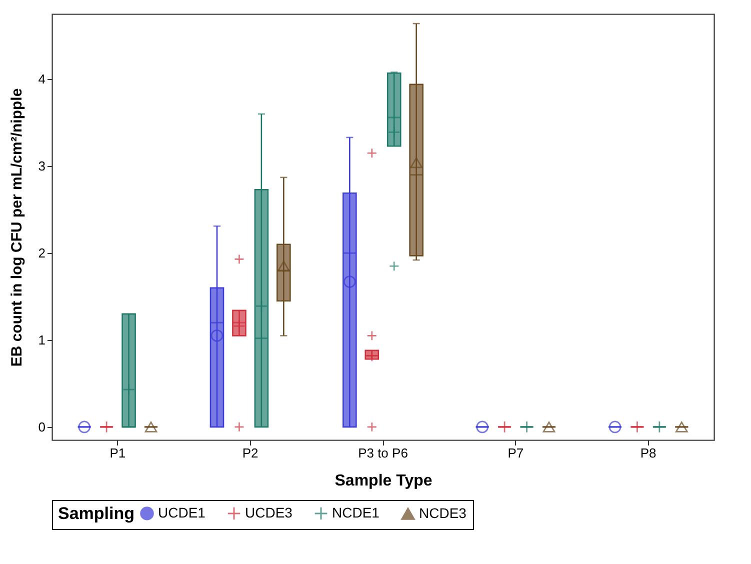 The image size is (751, 564). I want to click on y-tick-label: 4, so click(42, 79).